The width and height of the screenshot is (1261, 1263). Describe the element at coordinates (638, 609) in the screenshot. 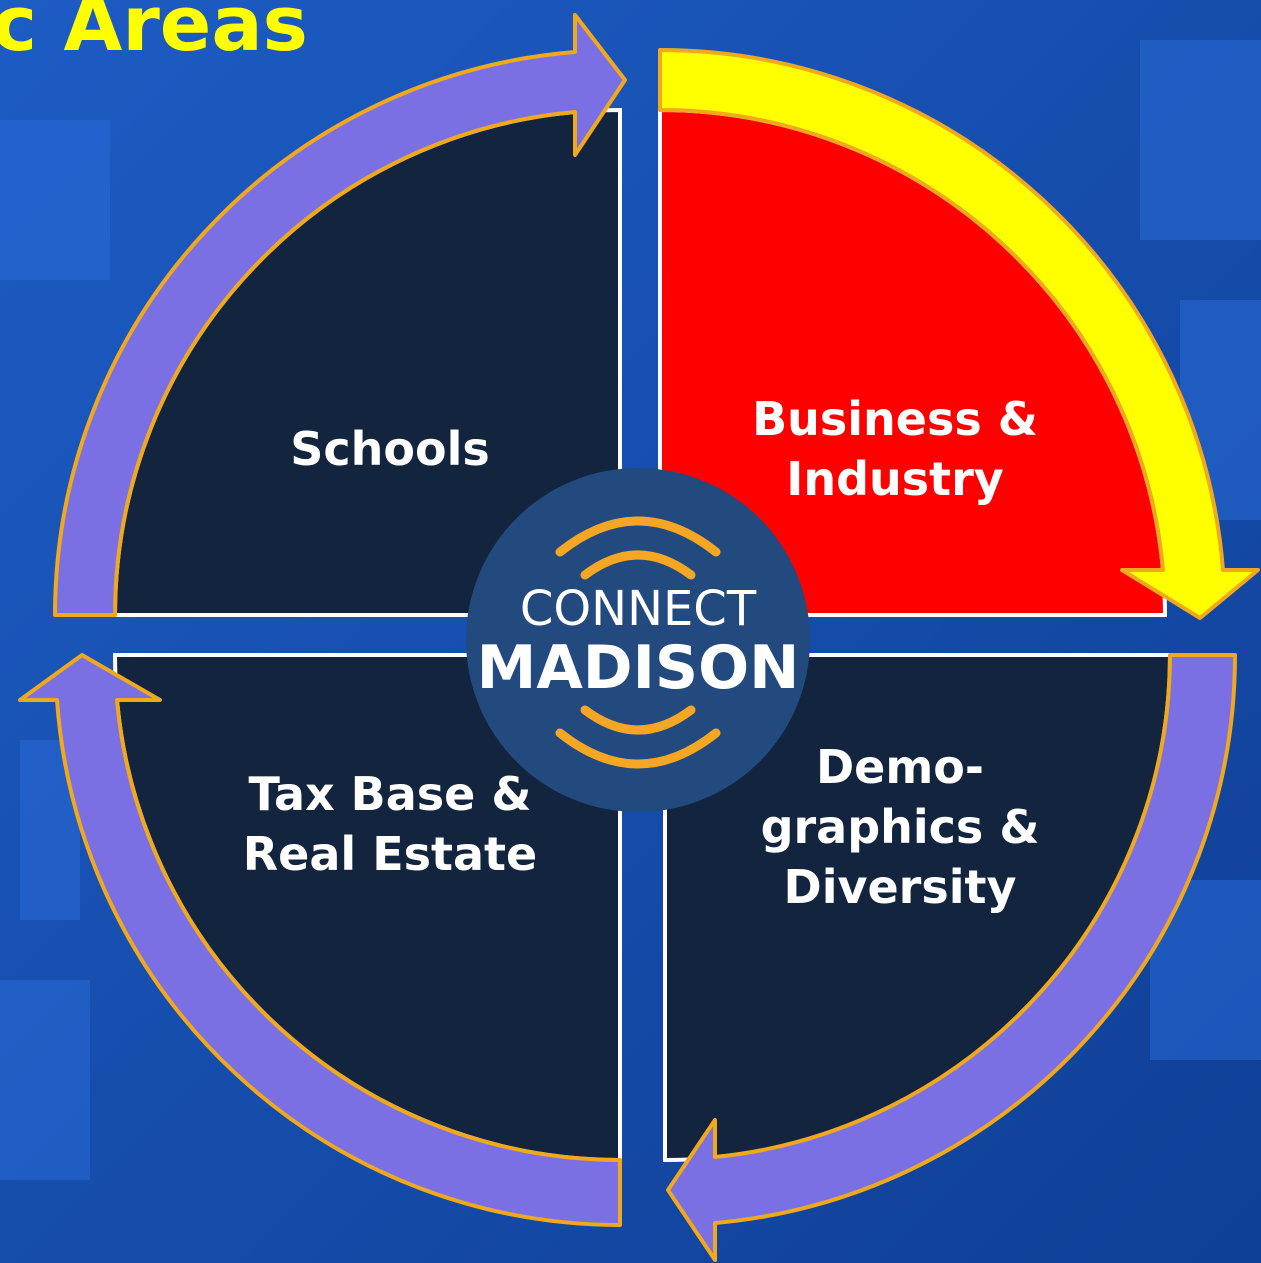

I see `logo-line1: CONNECT` at that location.